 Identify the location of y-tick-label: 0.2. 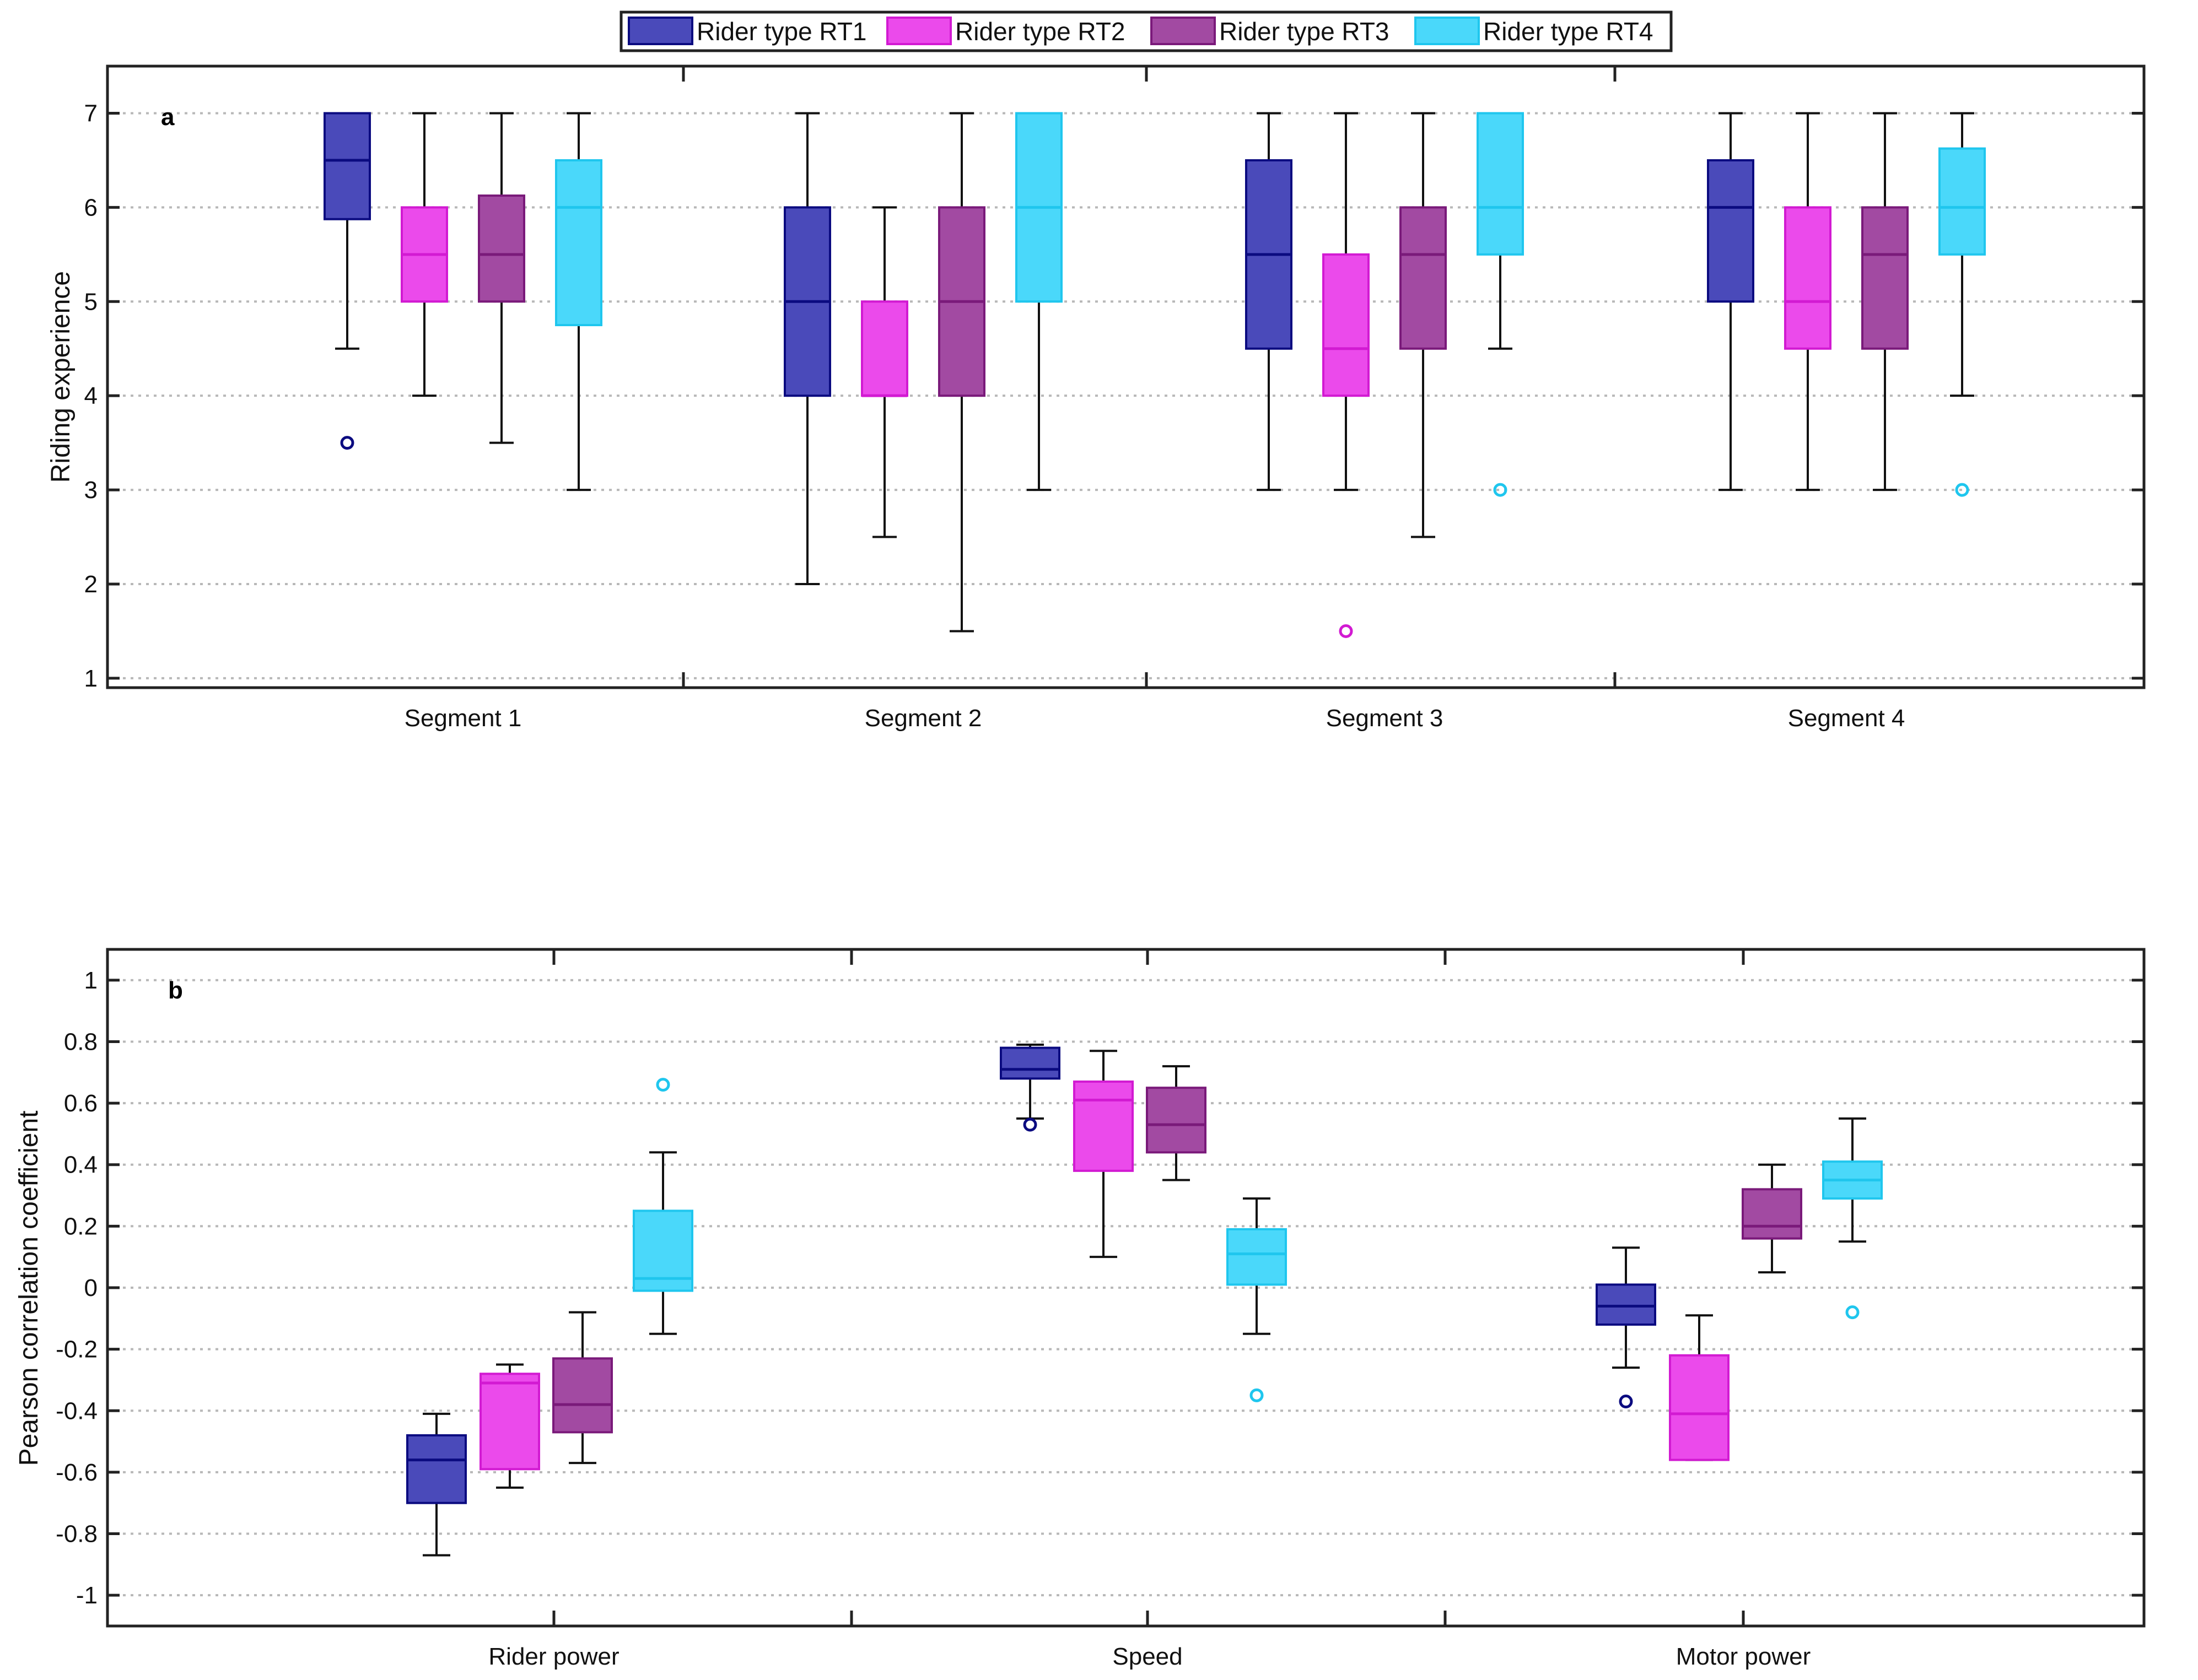
(81, 1226).